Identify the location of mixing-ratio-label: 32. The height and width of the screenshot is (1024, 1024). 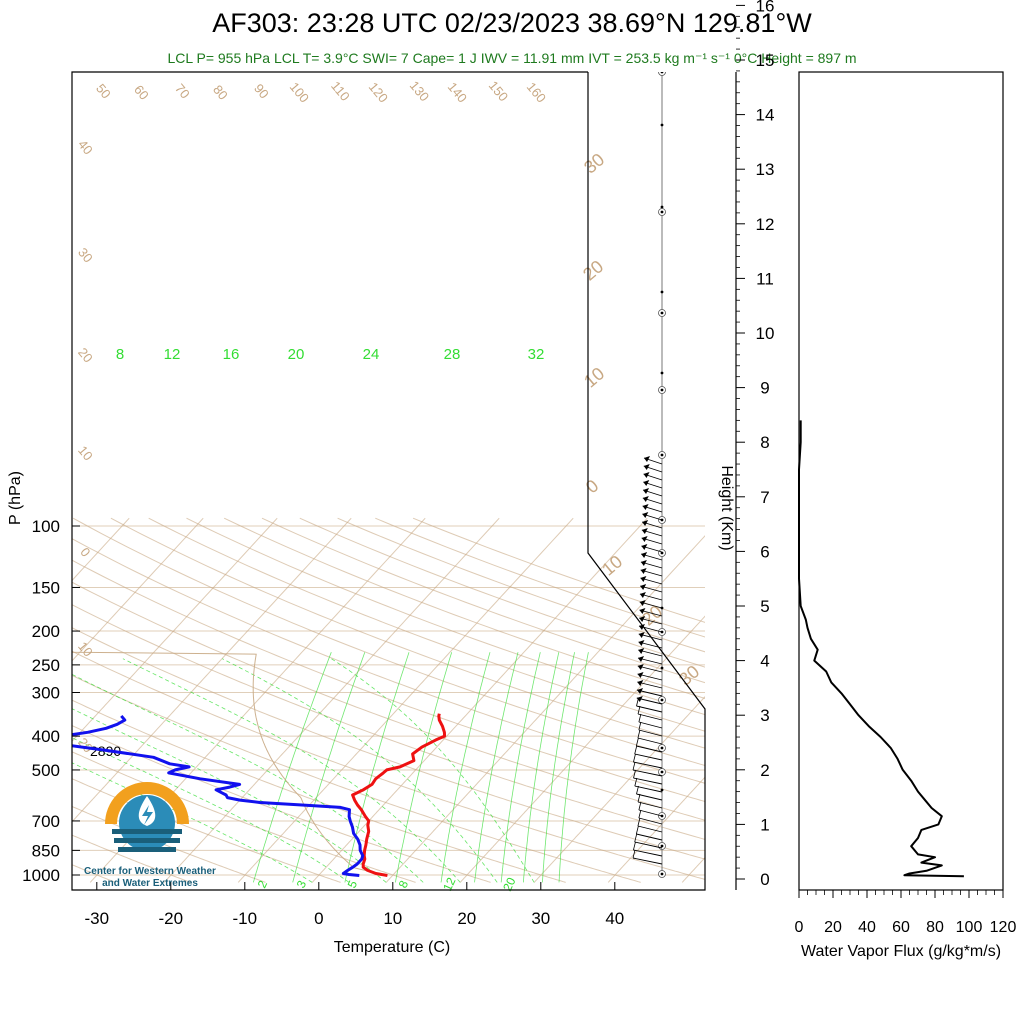
(536, 354).